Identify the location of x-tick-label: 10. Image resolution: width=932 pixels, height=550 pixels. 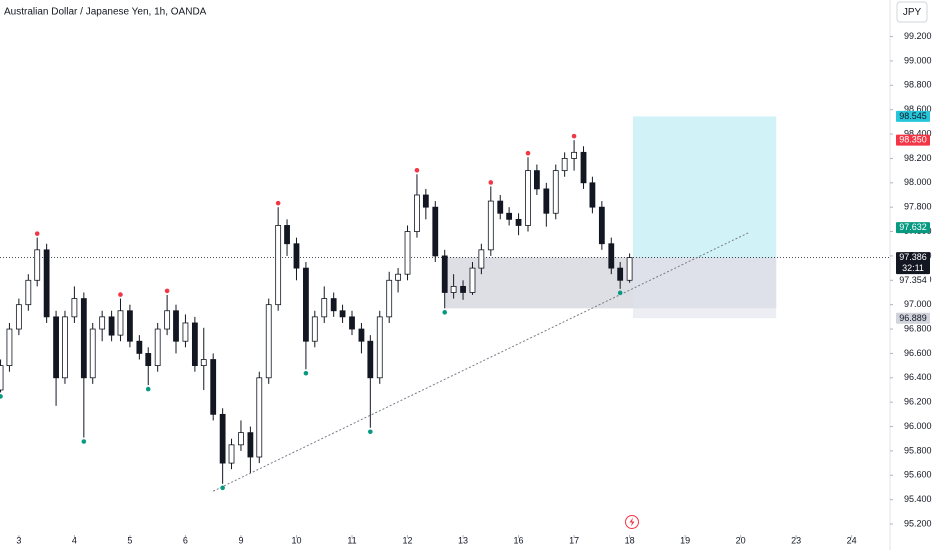
(296, 540).